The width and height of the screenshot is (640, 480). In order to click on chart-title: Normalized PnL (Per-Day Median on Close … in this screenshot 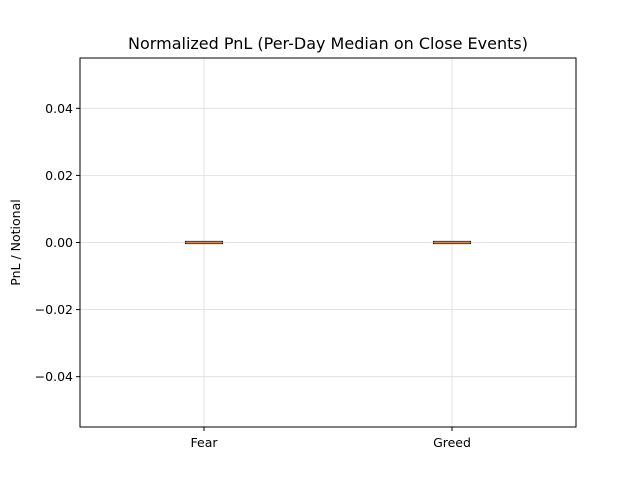, I will do `click(328, 43)`.